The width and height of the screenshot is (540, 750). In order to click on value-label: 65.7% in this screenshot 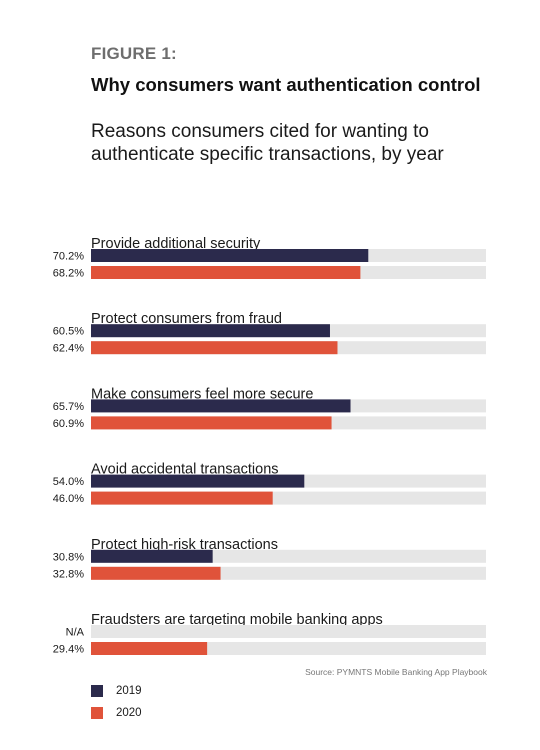, I will do `click(68, 407)`.